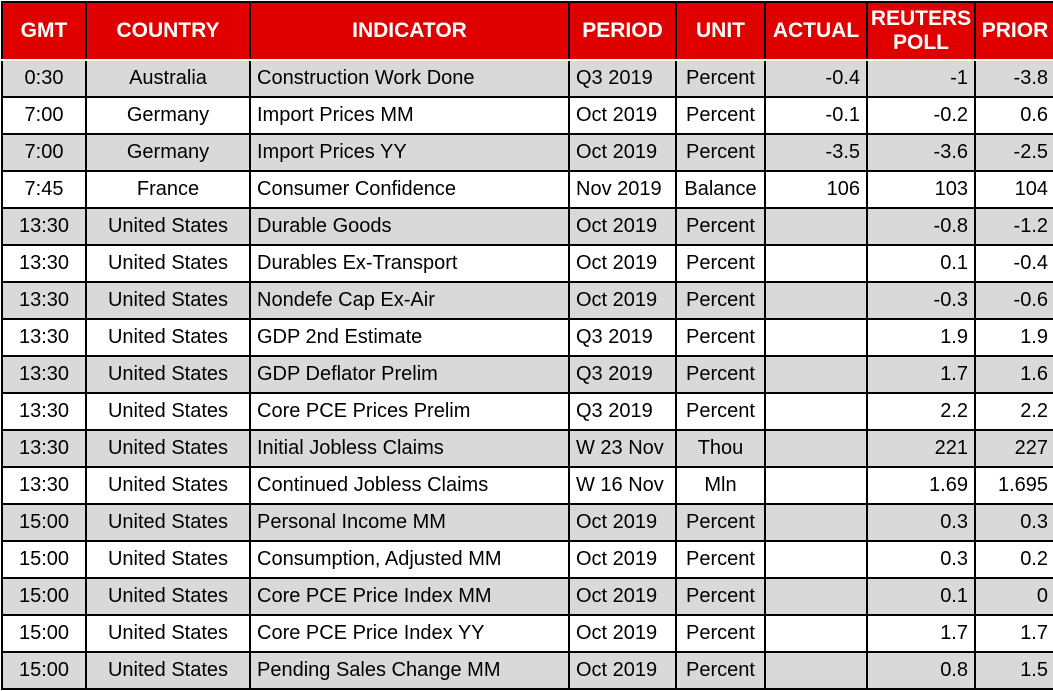  Describe the element at coordinates (409, 152) in the screenshot. I see `cell-indicator: Import Prices YY` at that location.